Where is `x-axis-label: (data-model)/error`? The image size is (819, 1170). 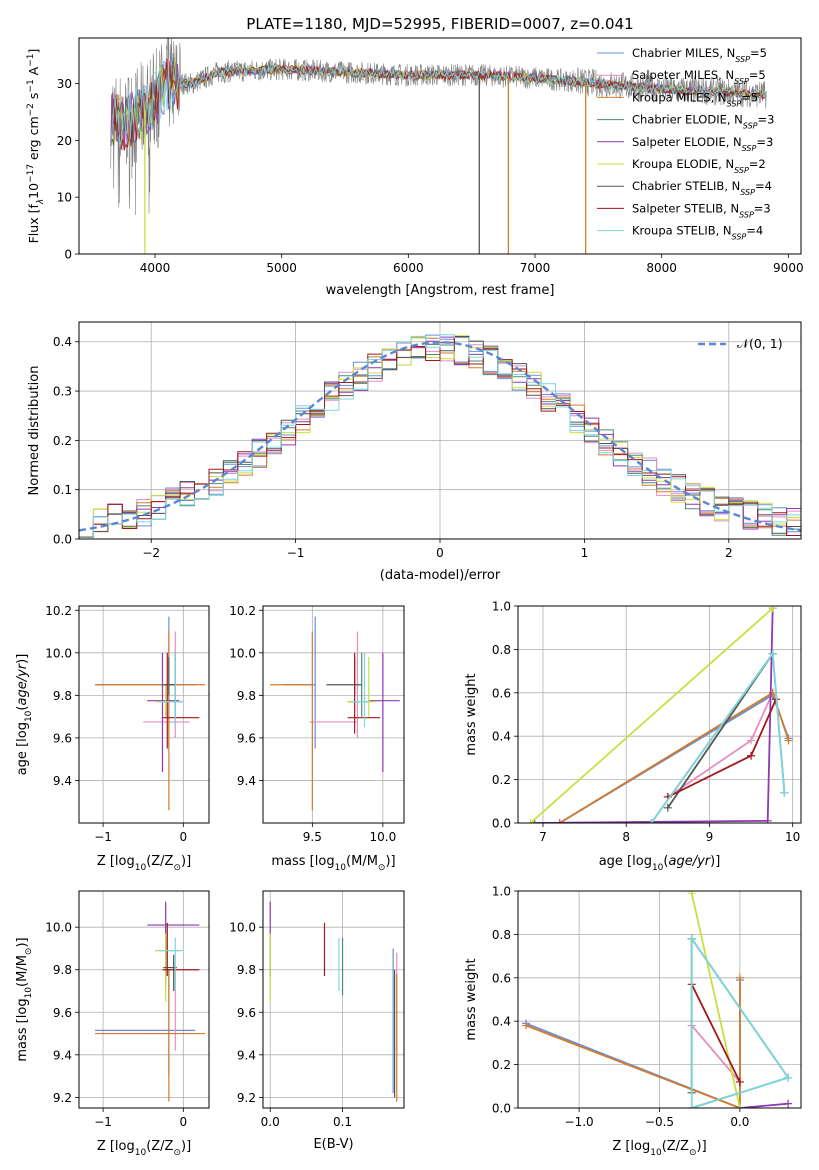 x-axis-label: (data-model)/error is located at coordinates (440, 575).